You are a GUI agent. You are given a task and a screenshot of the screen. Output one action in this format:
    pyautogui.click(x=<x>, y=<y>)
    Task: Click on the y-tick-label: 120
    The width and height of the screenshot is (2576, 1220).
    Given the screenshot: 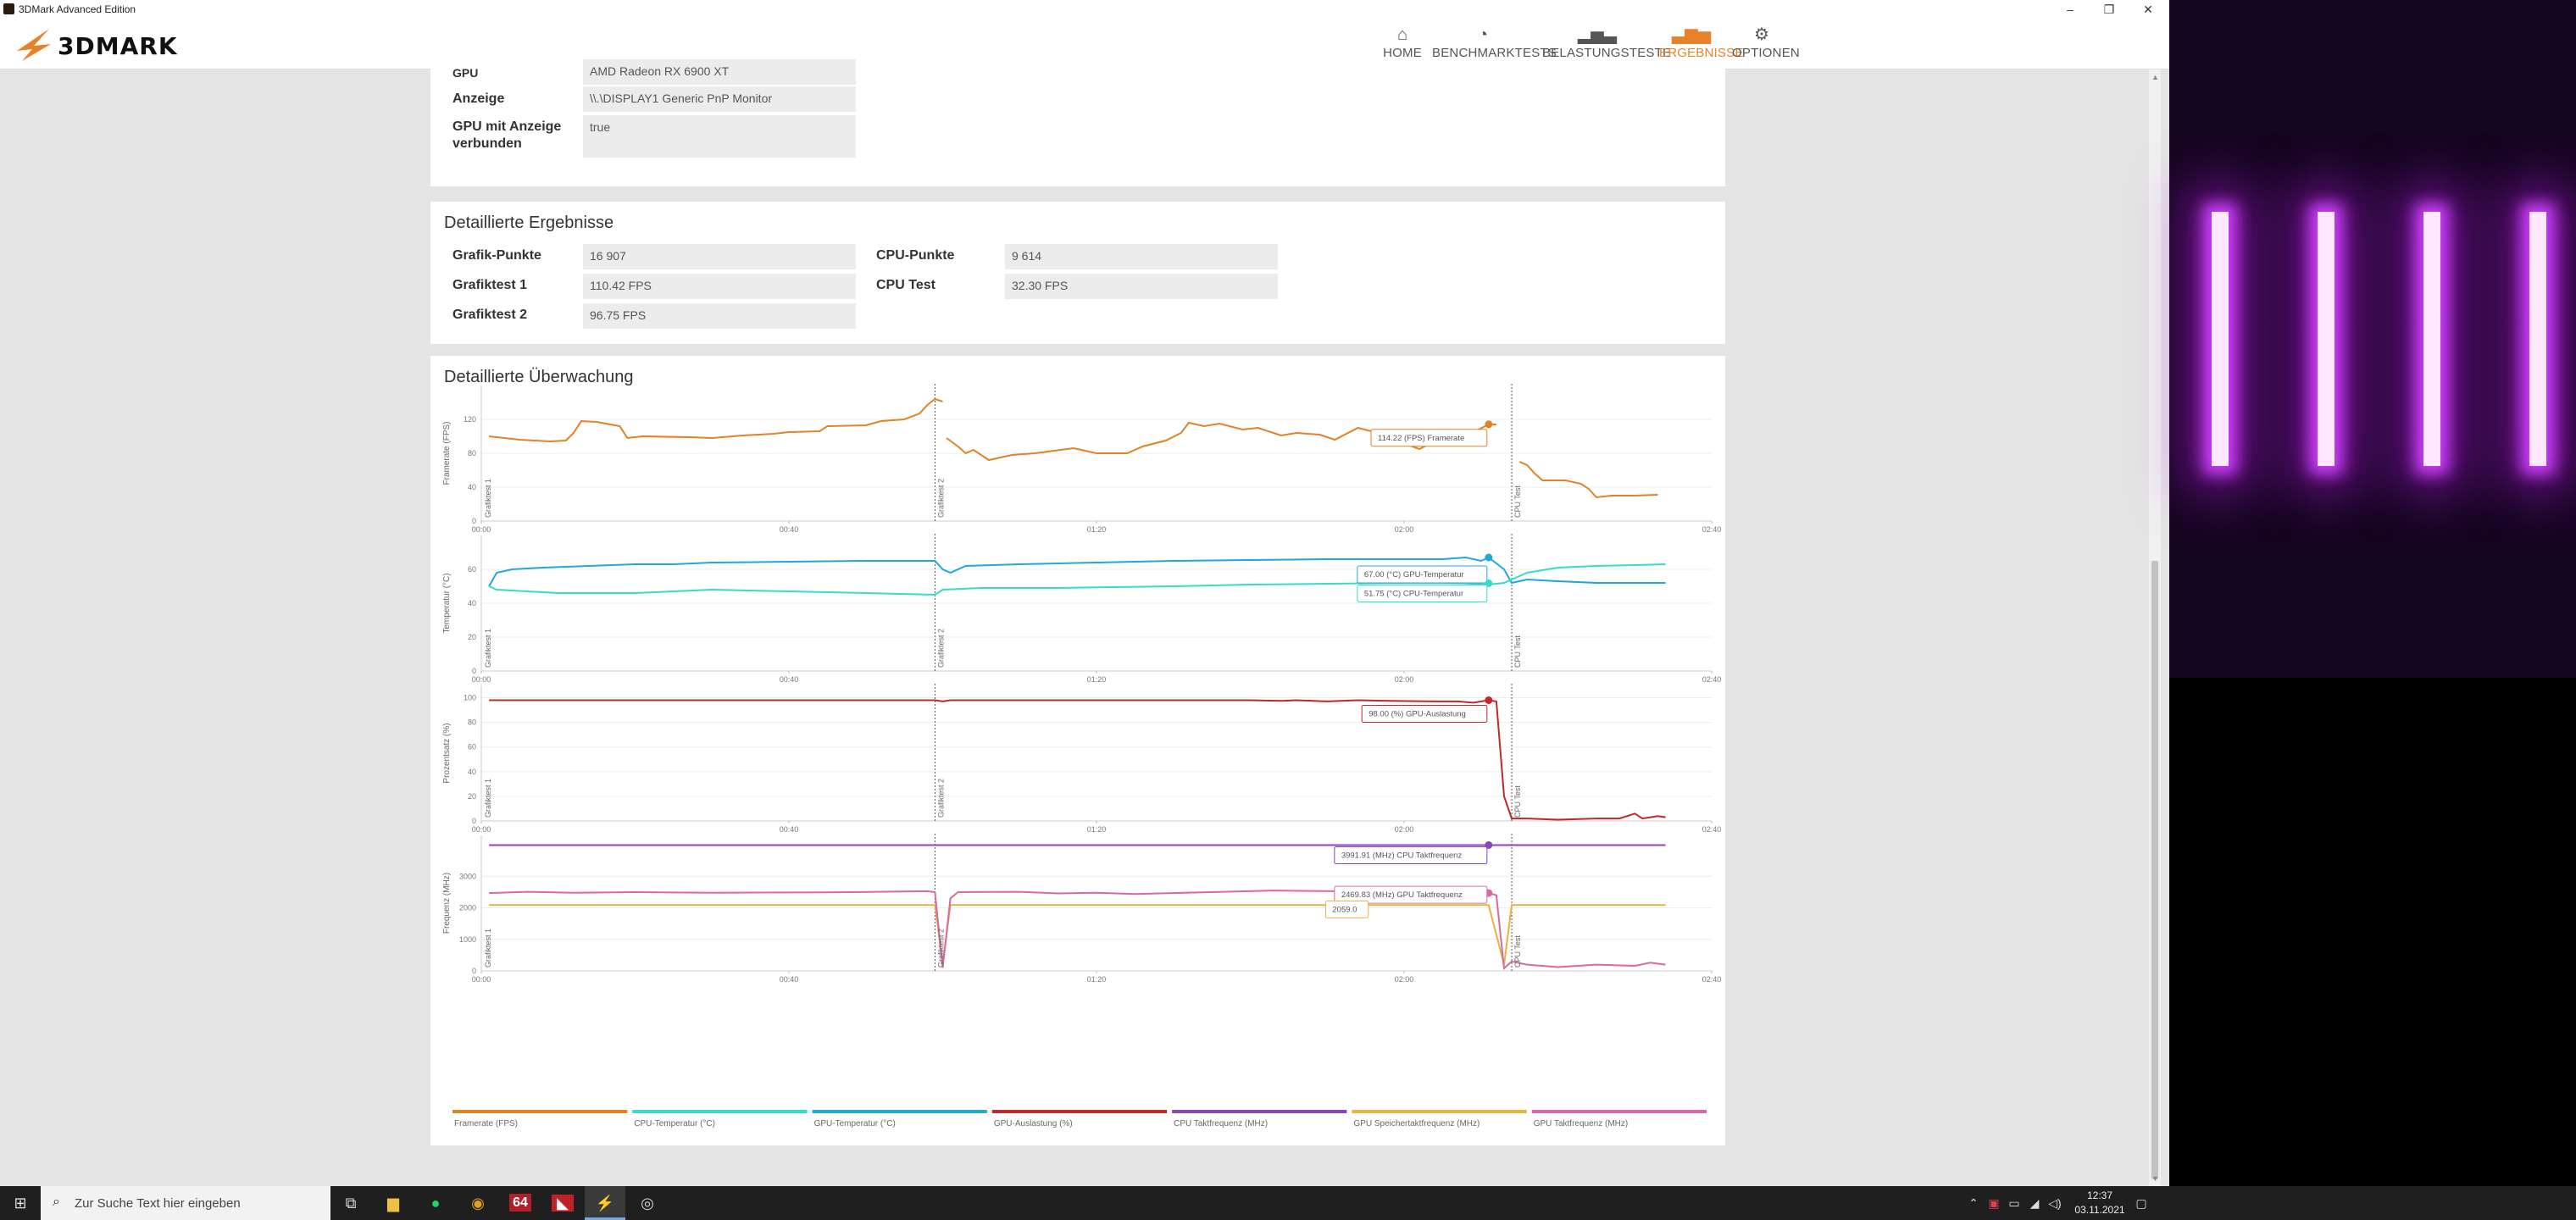 What is the action you would take?
    pyautogui.click(x=470, y=419)
    